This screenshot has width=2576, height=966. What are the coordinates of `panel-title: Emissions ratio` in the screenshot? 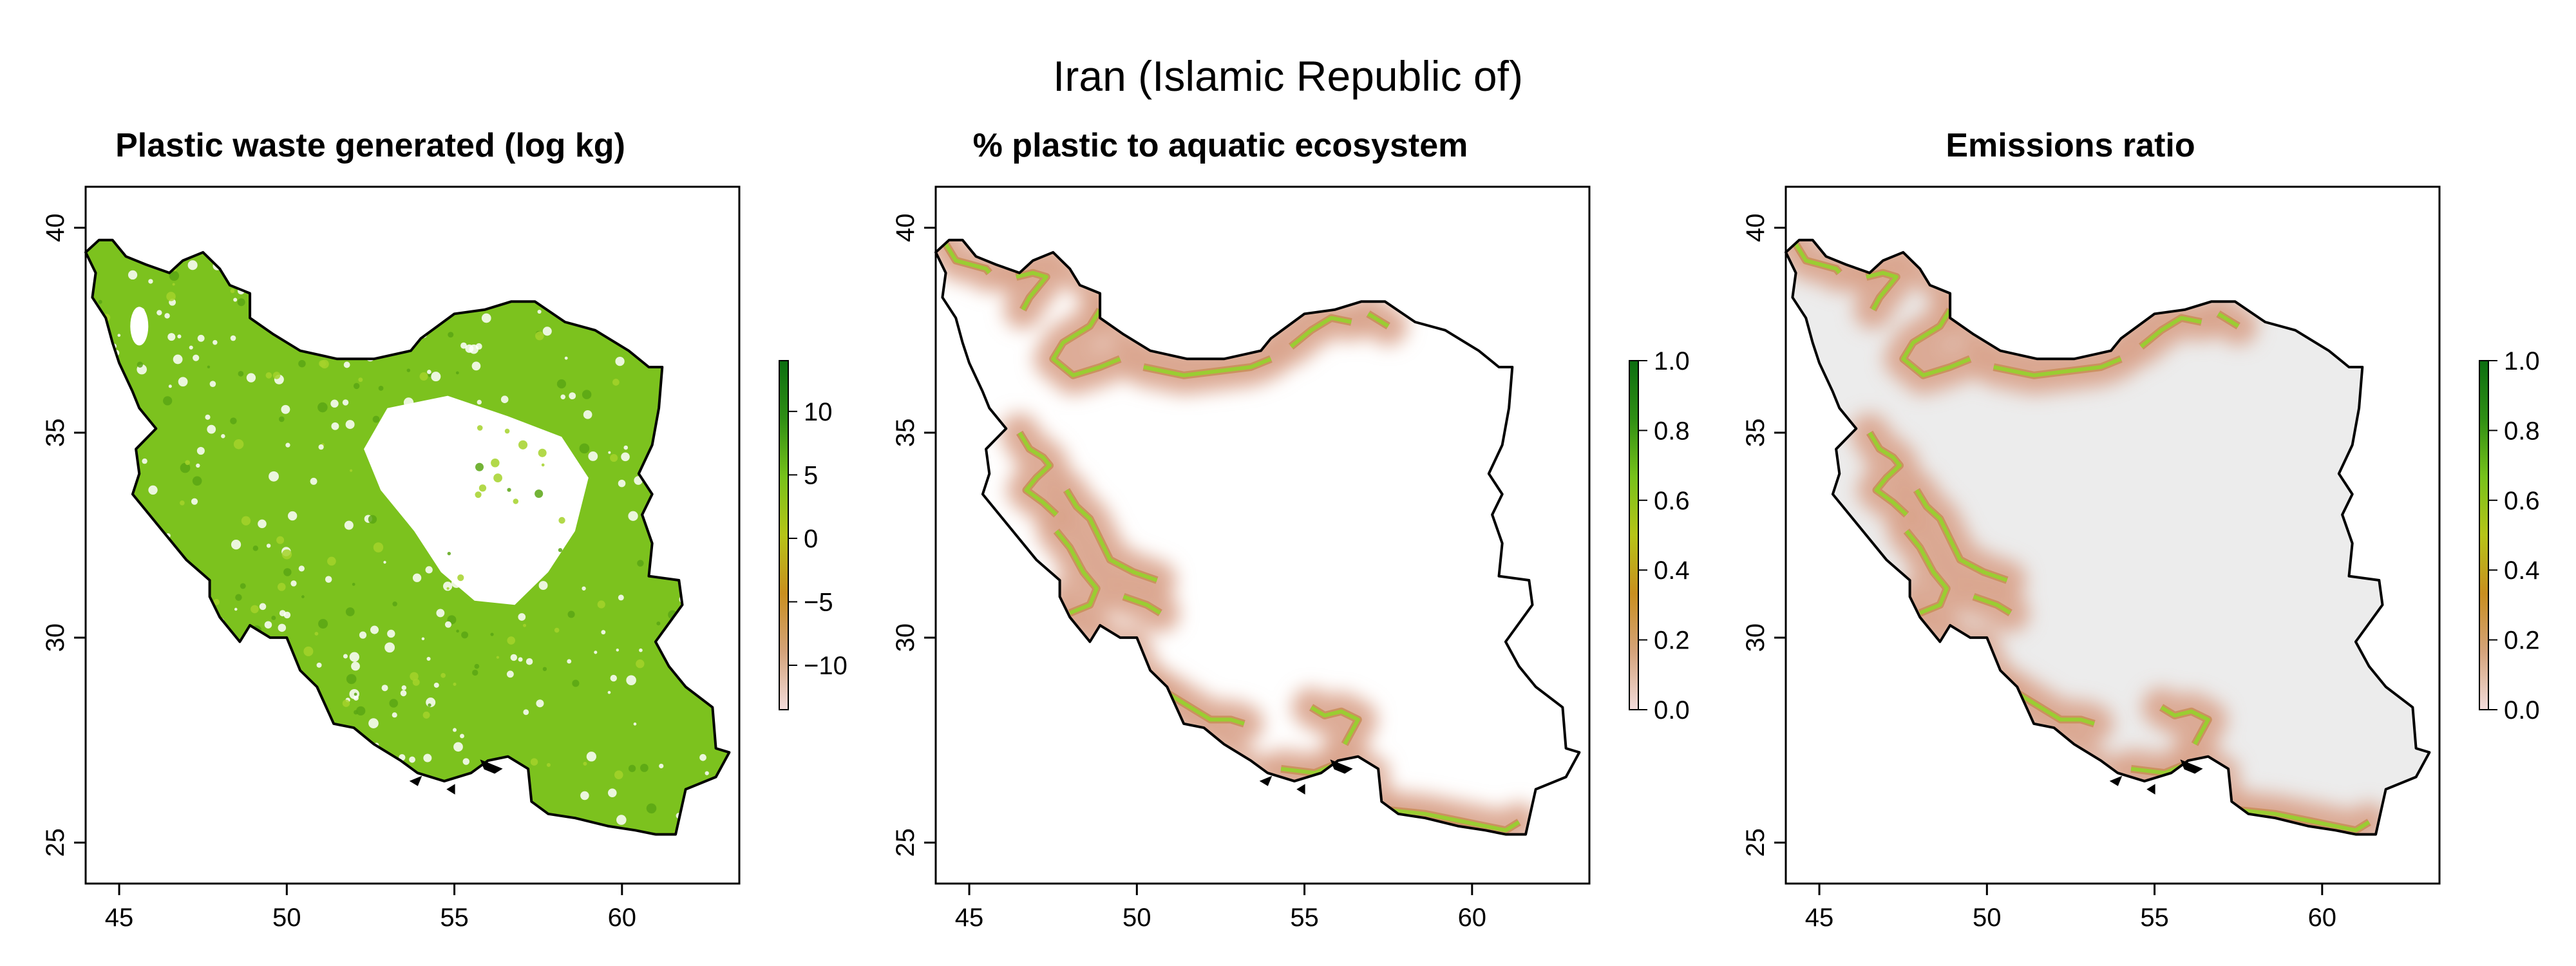 It's located at (2070, 145).